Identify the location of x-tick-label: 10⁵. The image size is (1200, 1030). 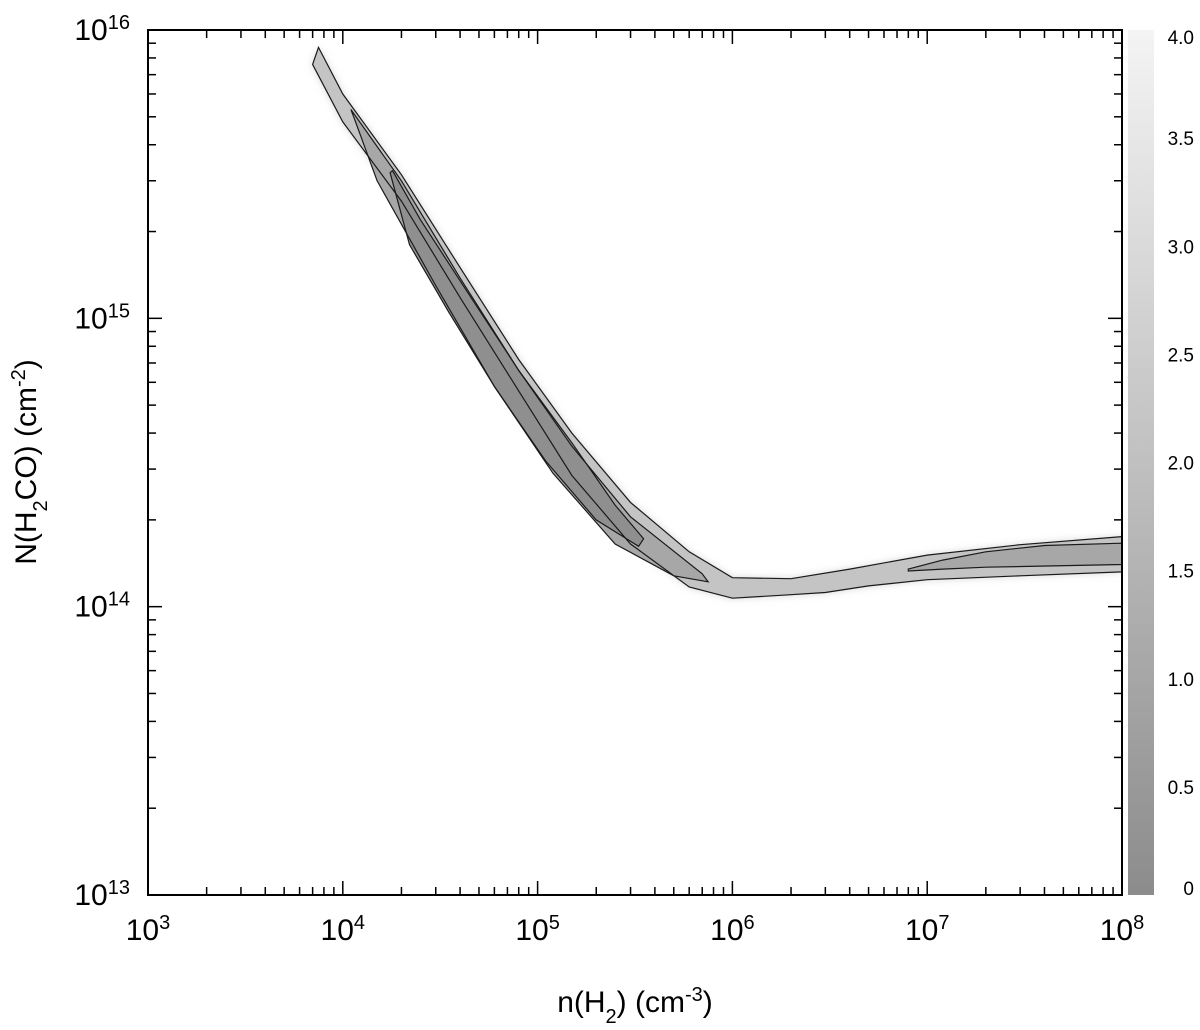
(537, 929).